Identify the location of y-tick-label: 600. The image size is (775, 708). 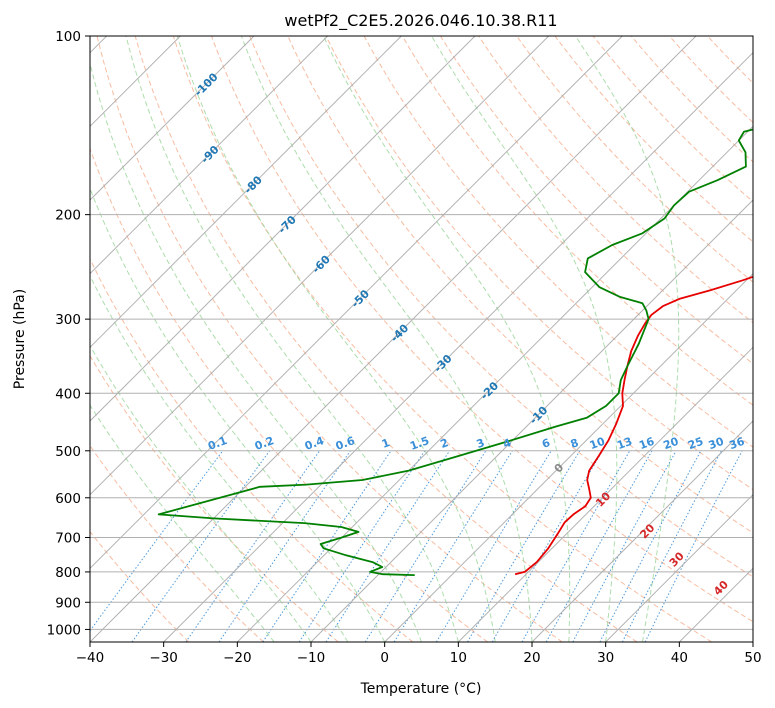
(68, 499).